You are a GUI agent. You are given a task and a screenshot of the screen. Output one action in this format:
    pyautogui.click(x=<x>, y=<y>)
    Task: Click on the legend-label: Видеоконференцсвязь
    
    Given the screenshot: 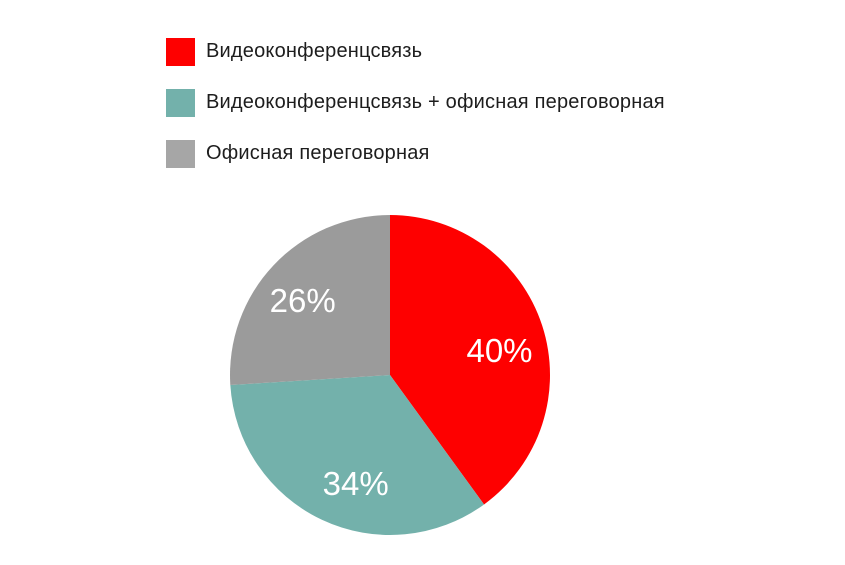 What is the action you would take?
    pyautogui.click(x=314, y=51)
    